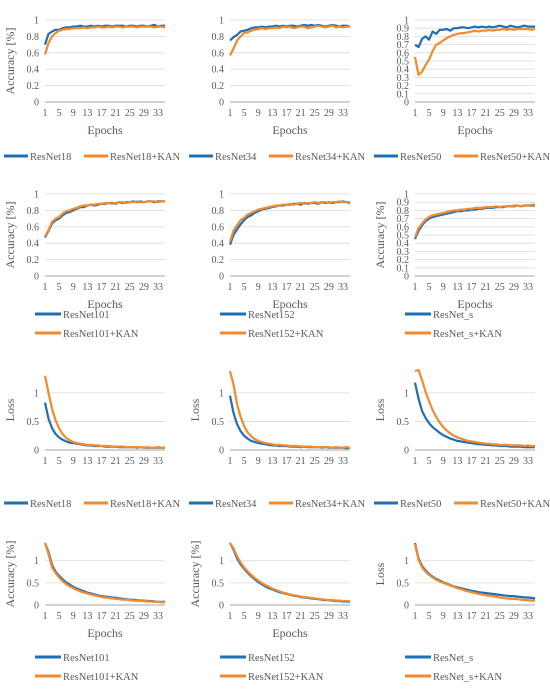 Image resolution: width=550 pixels, height=691 pixels. Describe the element at coordinates (515, 157) in the screenshot. I see `legend-label: ResNet50+KAN` at that location.